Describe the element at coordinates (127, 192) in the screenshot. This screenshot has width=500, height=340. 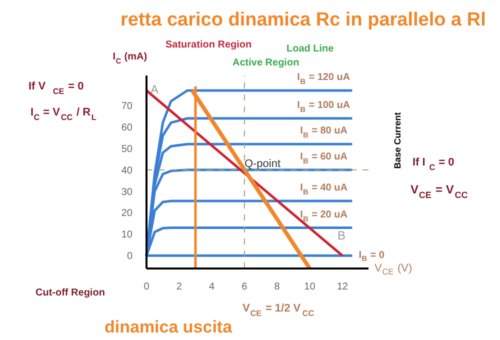
I see `y-tick-label: 30` at that location.